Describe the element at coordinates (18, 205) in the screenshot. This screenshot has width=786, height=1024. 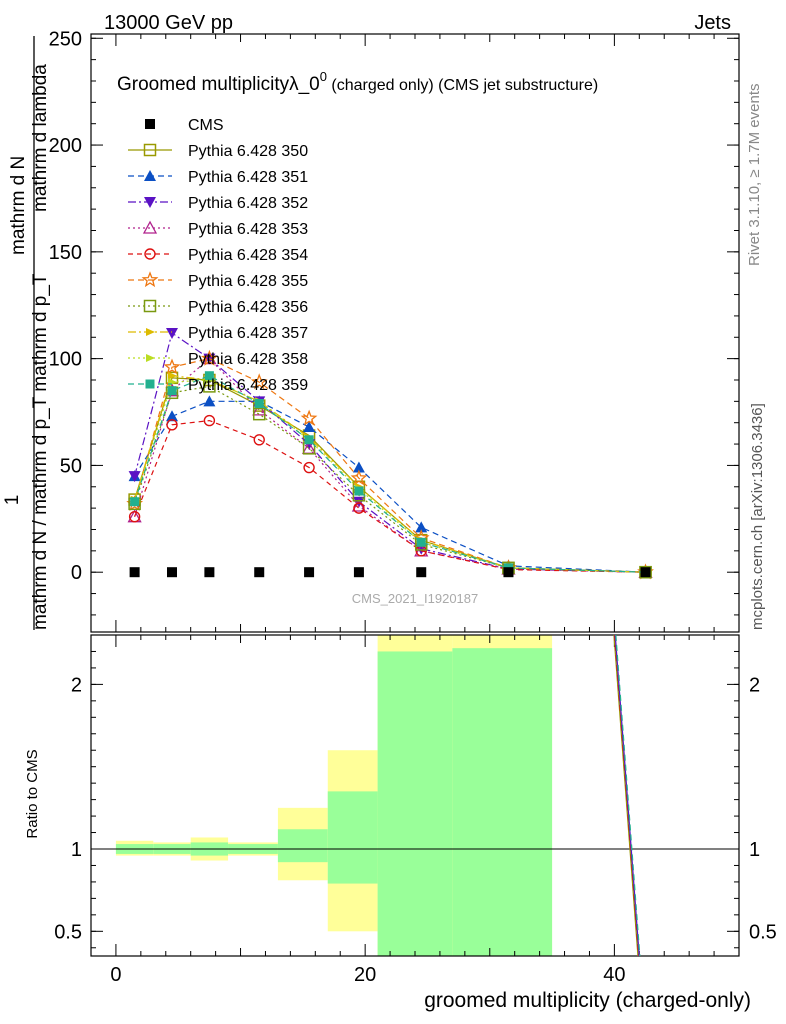
I see `ylabel-numerator: mathrm d N` at that location.